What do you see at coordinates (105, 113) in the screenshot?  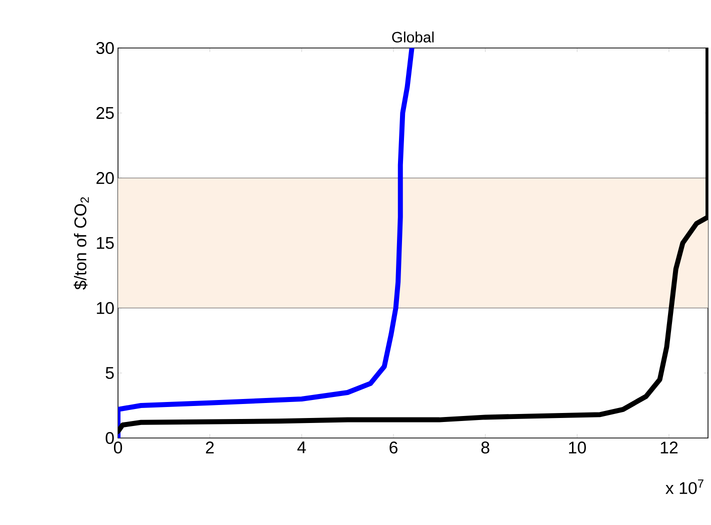 I see `y-tick-label: 25` at bounding box center [105, 113].